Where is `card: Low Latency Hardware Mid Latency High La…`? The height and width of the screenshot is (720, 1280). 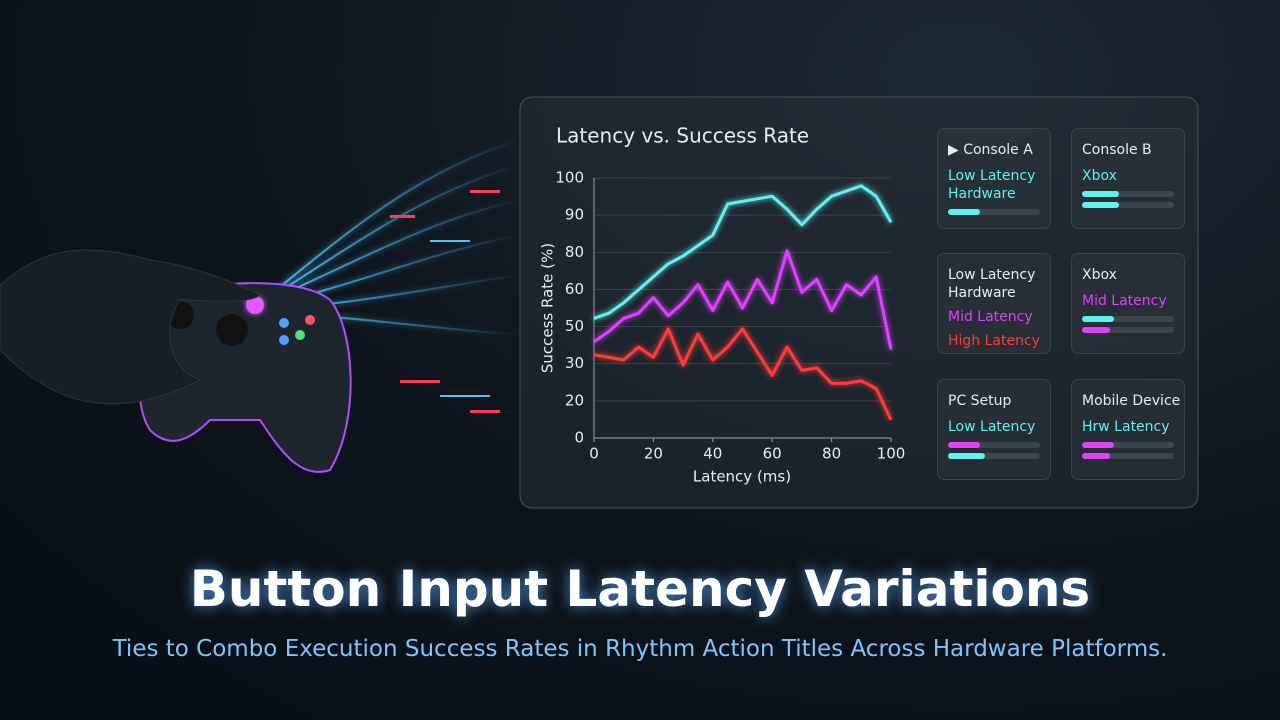
card: Low Latency Hardware Mid Latency High La… is located at coordinates (994, 303).